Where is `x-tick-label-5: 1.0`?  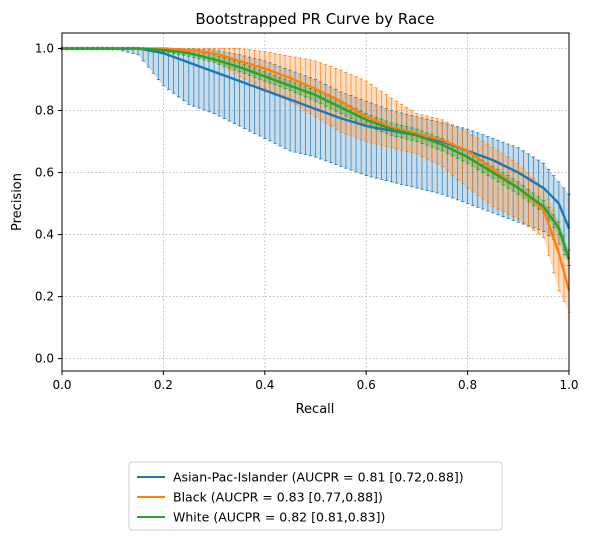 x-tick-label-5: 1.0 is located at coordinates (568, 385).